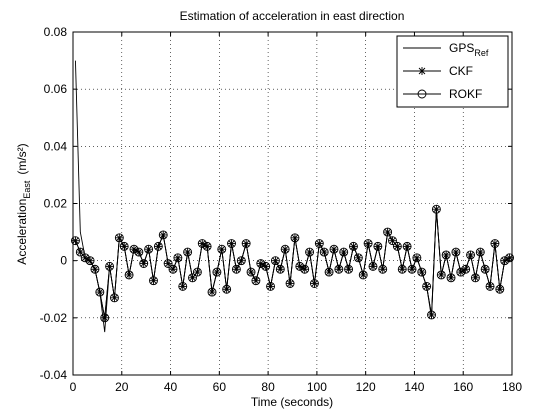 The height and width of the screenshot is (420, 560). Describe the element at coordinates (54, 318) in the screenshot. I see `y-tick-label: -0.02` at that location.